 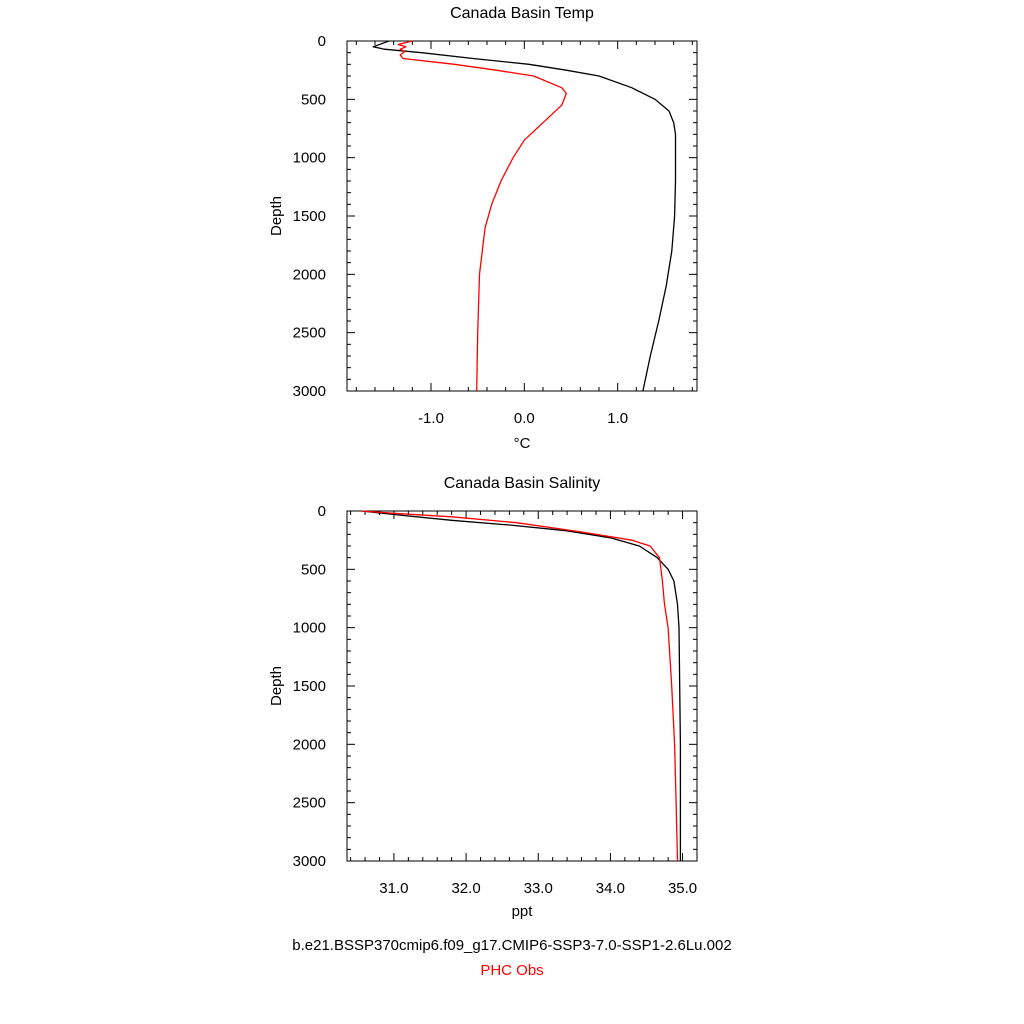 I want to click on temp-y-axis-label: Depth, so click(x=276, y=216).